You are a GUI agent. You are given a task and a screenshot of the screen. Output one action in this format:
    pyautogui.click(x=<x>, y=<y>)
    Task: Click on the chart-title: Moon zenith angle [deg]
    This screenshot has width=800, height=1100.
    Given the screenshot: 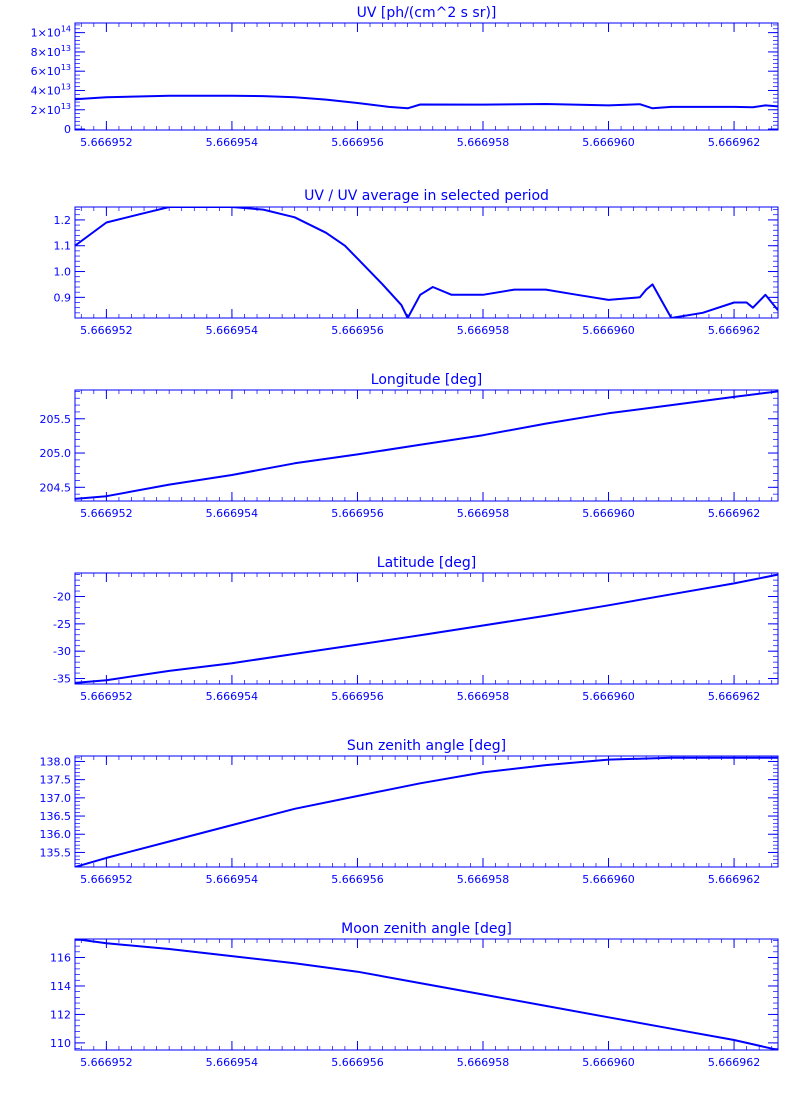 What is the action you would take?
    pyautogui.click(x=426, y=929)
    